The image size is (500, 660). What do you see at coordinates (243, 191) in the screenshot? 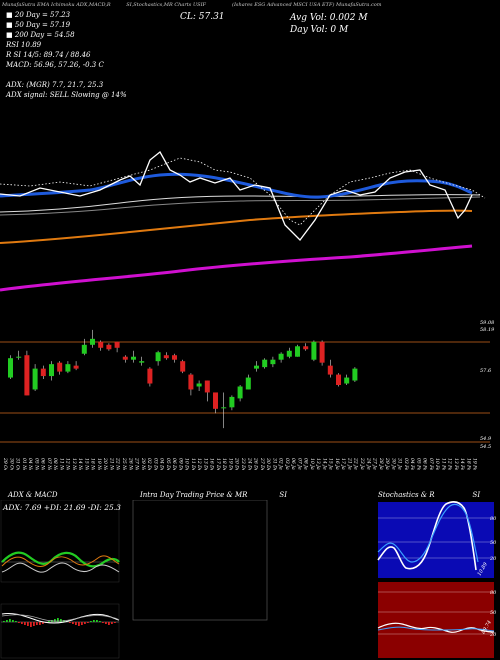
I see `ichimoku-dotted-line` at bounding box center [243, 191].